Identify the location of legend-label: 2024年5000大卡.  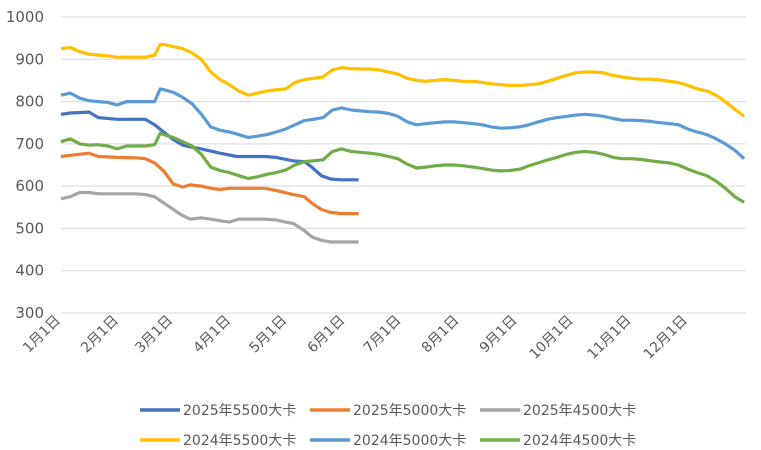
(409, 441).